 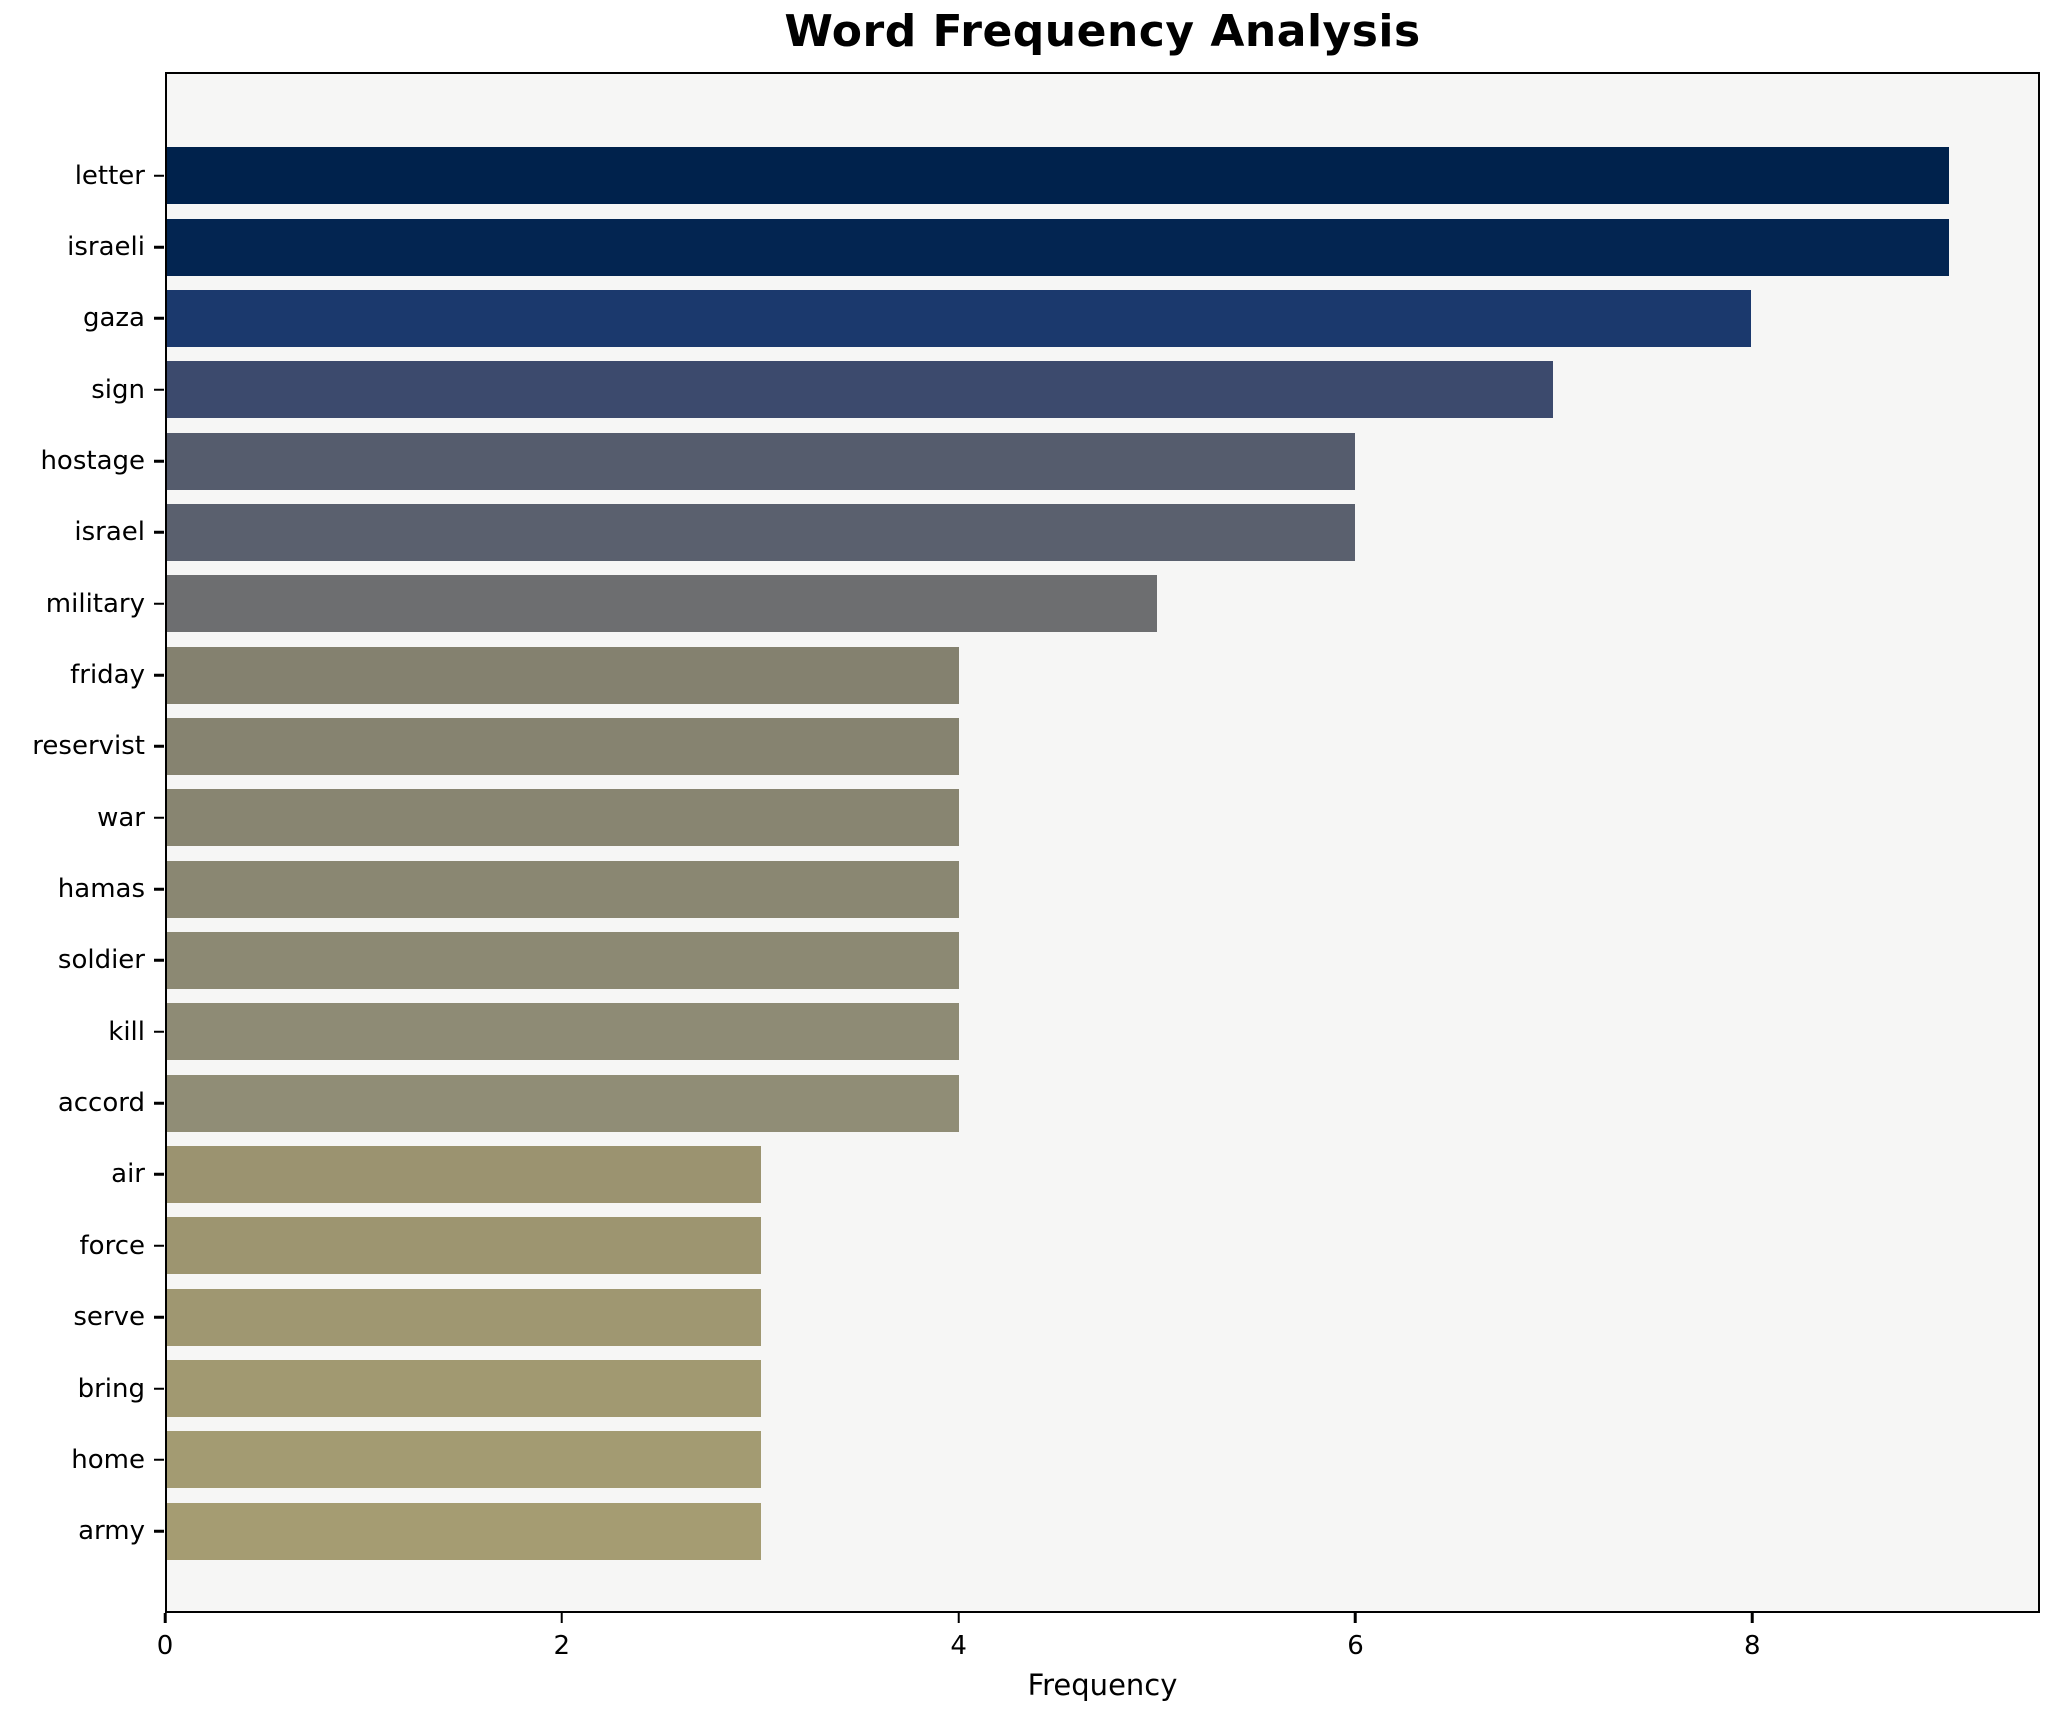 I want to click on chart-title: Word Frequency Analysis, so click(x=1102, y=31).